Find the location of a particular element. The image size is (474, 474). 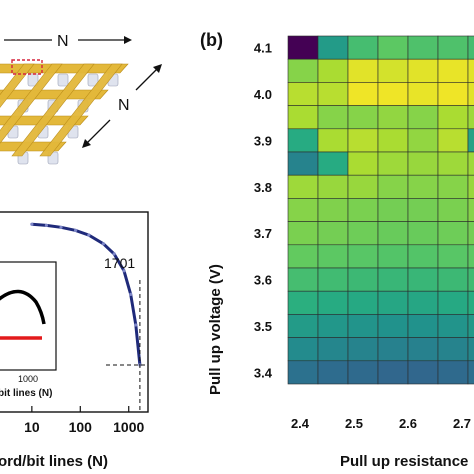

y-tick-label: 3.9 is located at coordinates (263, 140).